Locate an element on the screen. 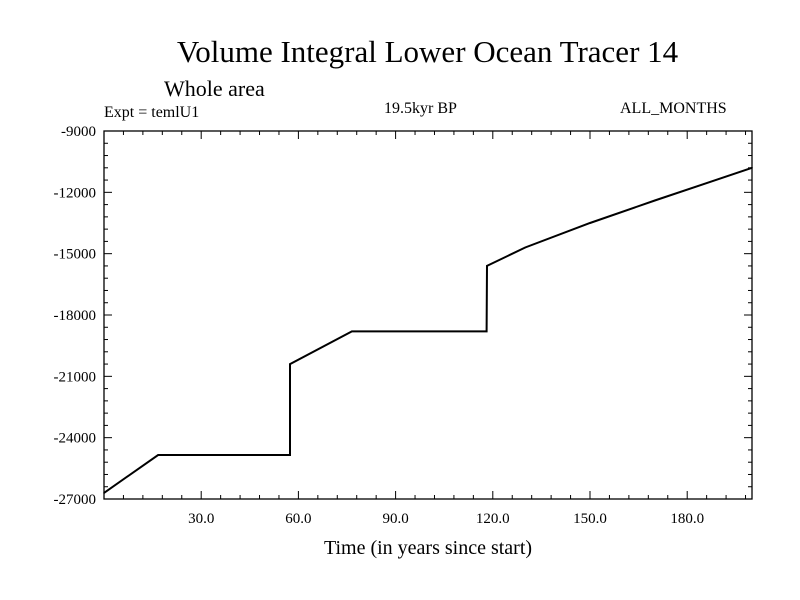 Image resolution: width=800 pixels, height=600 pixels. x-tick-label: 120.0 is located at coordinates (493, 519).